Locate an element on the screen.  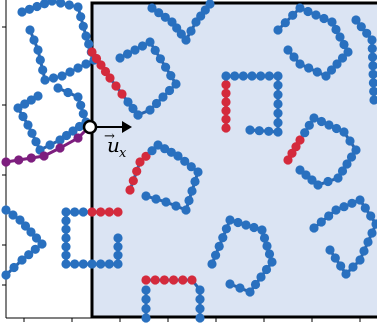
vector-symbol: u is located at coordinates (113, 145).